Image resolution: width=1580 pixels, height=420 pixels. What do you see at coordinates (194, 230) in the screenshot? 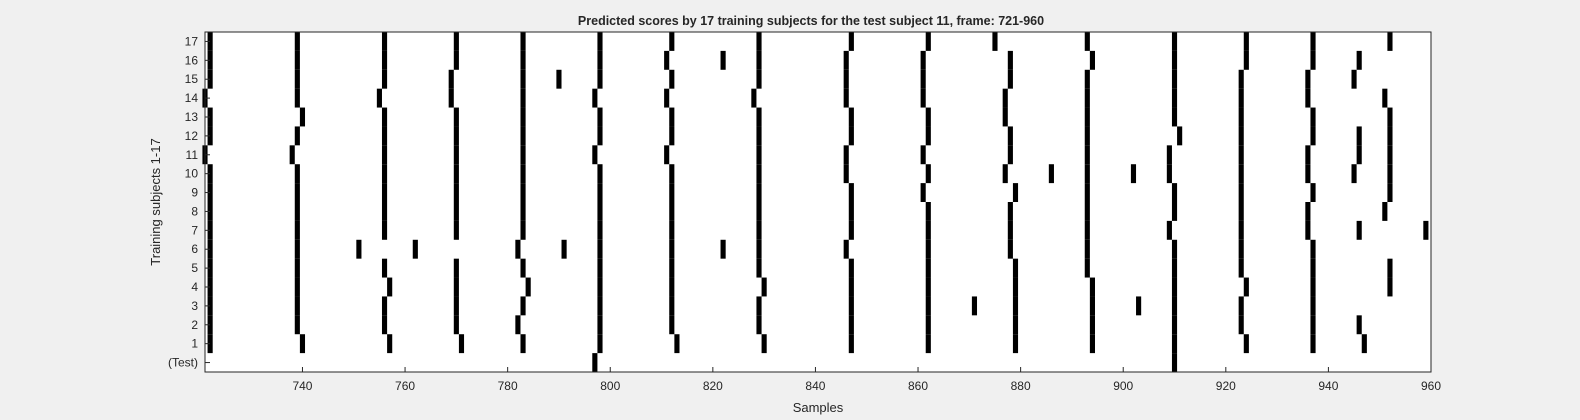
I see `y-tick-label-7: 7` at bounding box center [194, 230].